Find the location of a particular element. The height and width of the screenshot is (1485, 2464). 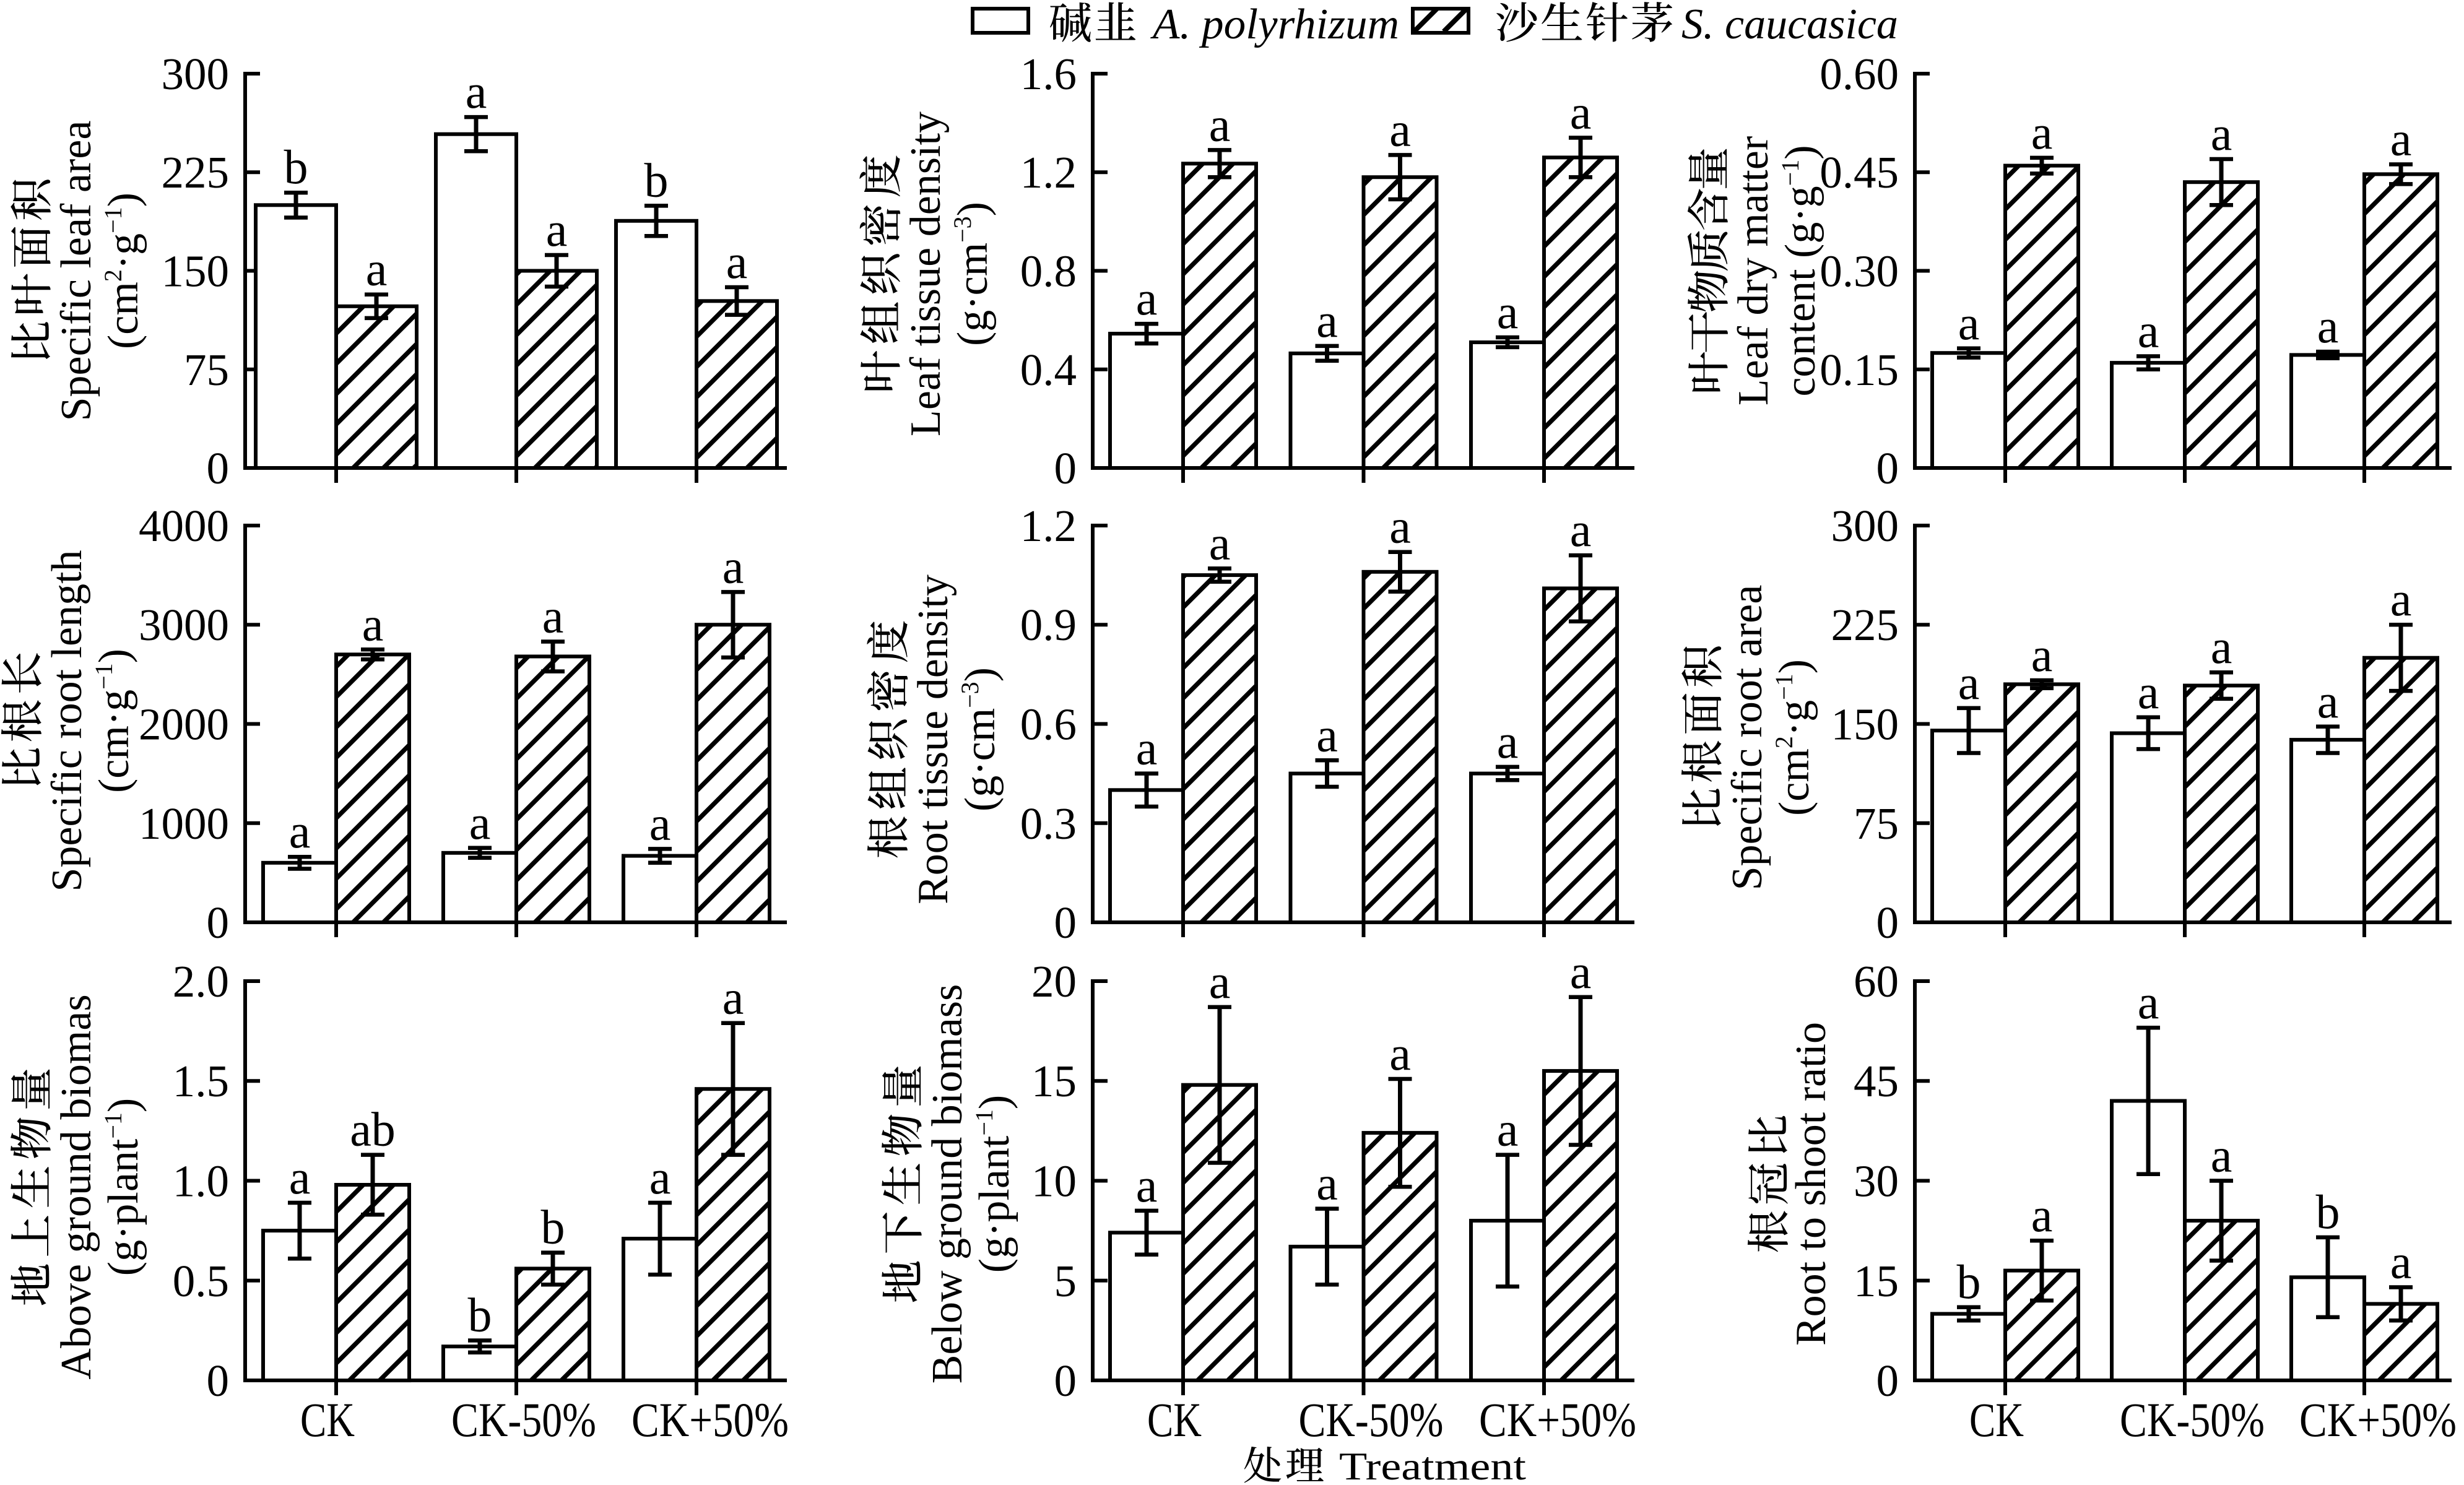

svg-text: 2.0 is located at coordinates (201, 981).